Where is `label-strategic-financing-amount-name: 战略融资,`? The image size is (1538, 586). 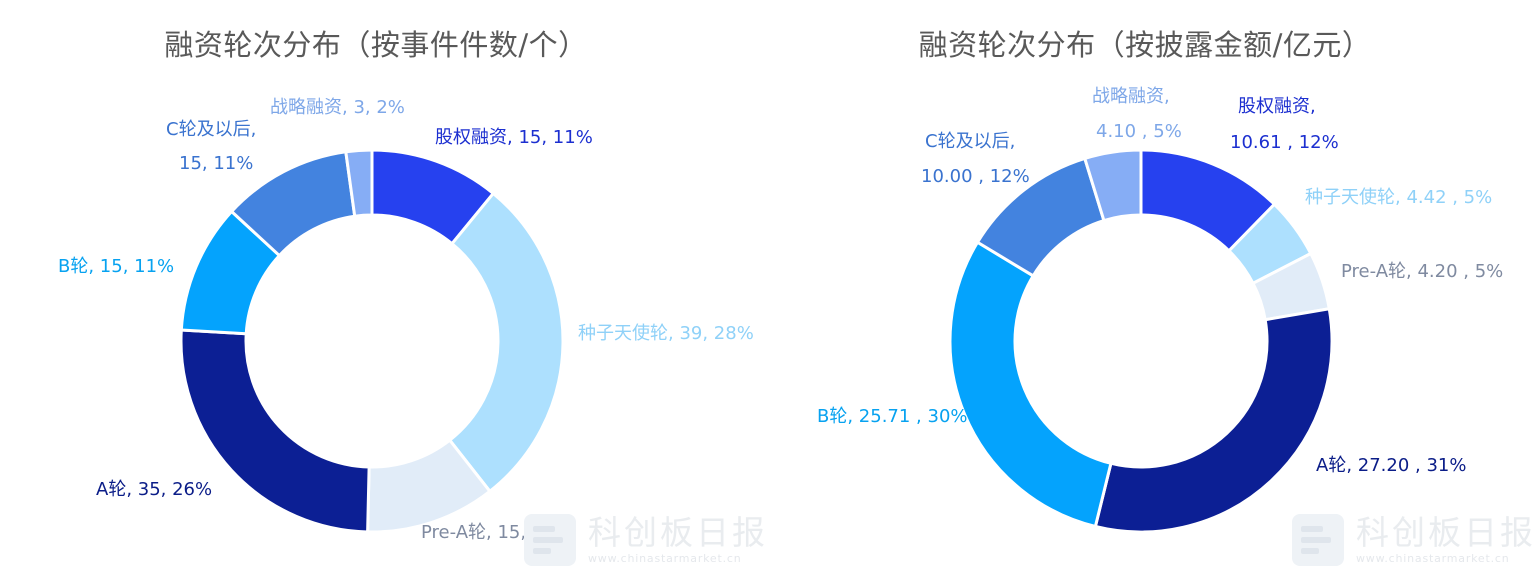
label-strategic-financing-amount-name: 战略融资, is located at coordinates (1131, 96).